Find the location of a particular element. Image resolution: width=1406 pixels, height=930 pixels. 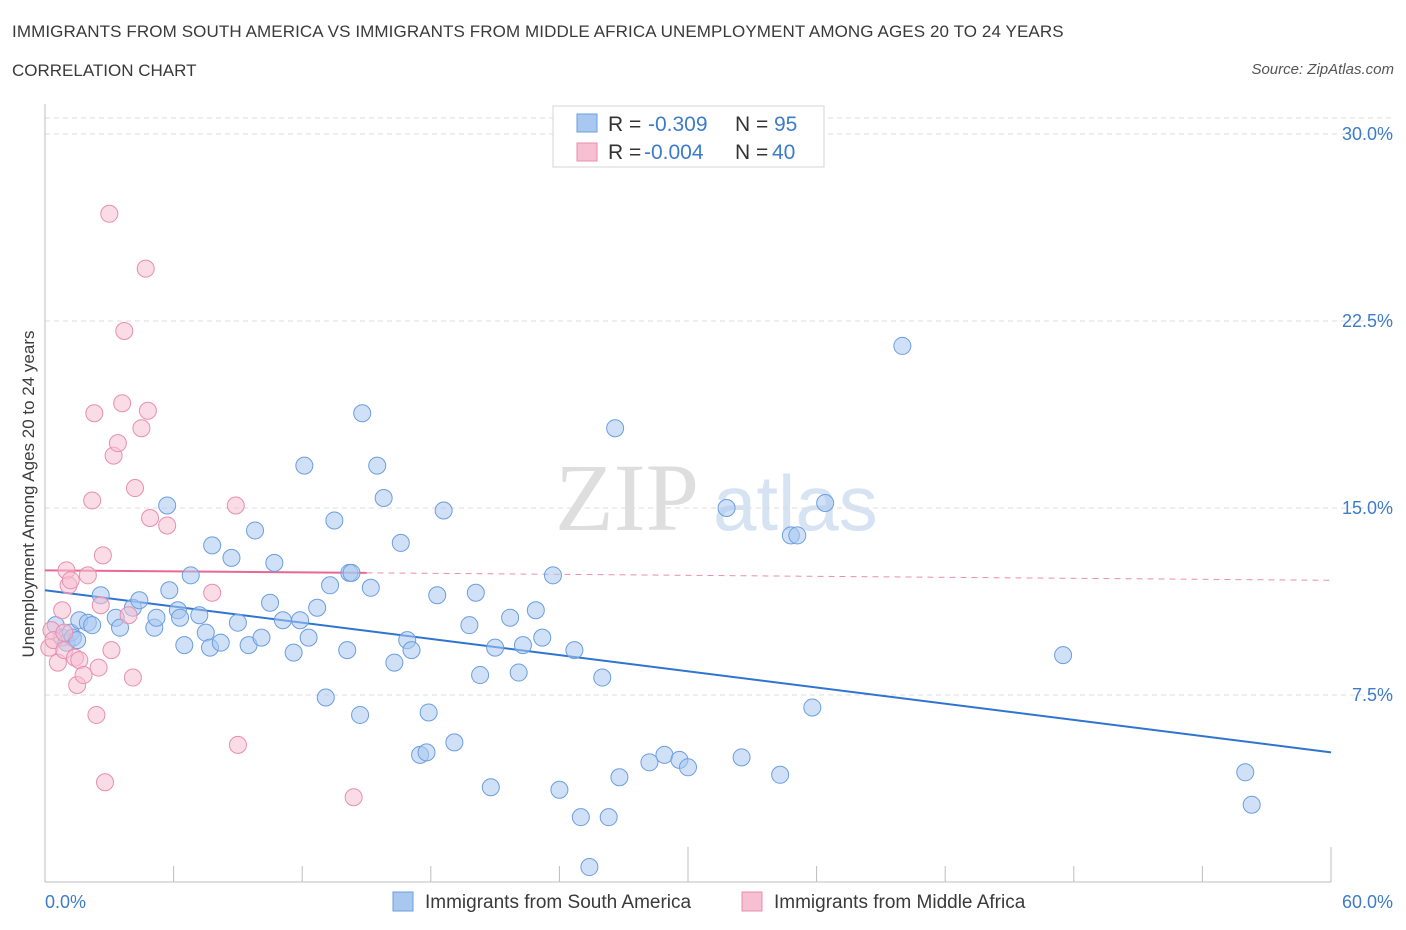

stats-legend-pink-swatch is located at coordinates (587, 152).